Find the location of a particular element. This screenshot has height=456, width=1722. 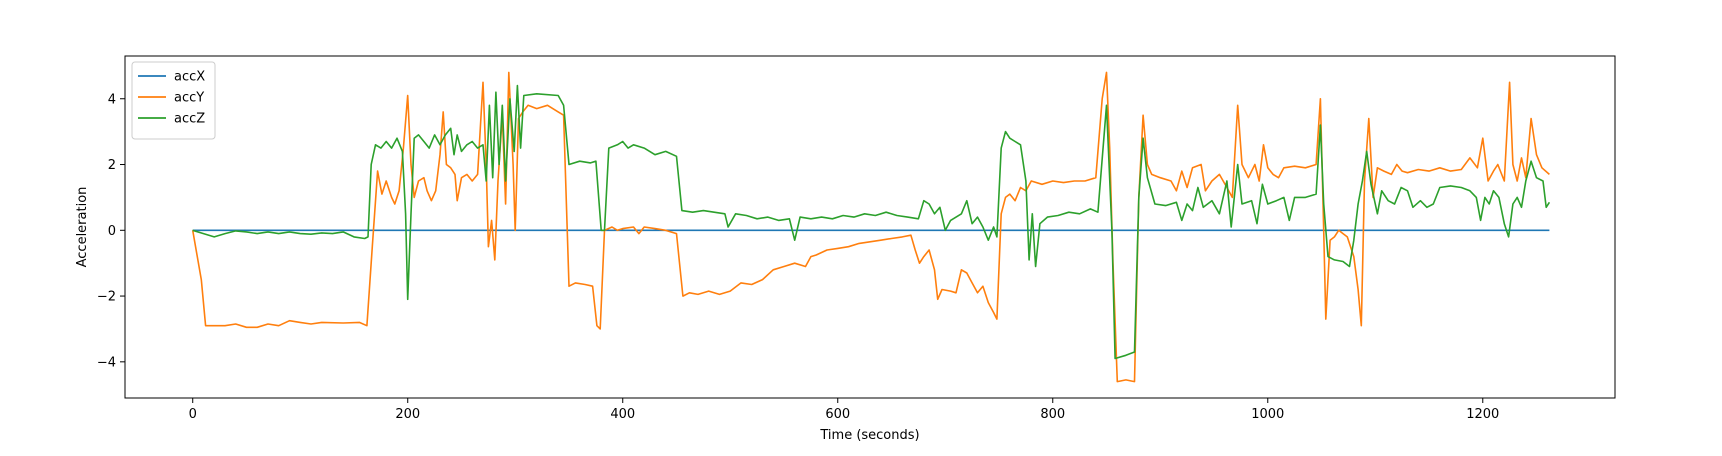

legend-label-accX: accX is located at coordinates (189, 77).